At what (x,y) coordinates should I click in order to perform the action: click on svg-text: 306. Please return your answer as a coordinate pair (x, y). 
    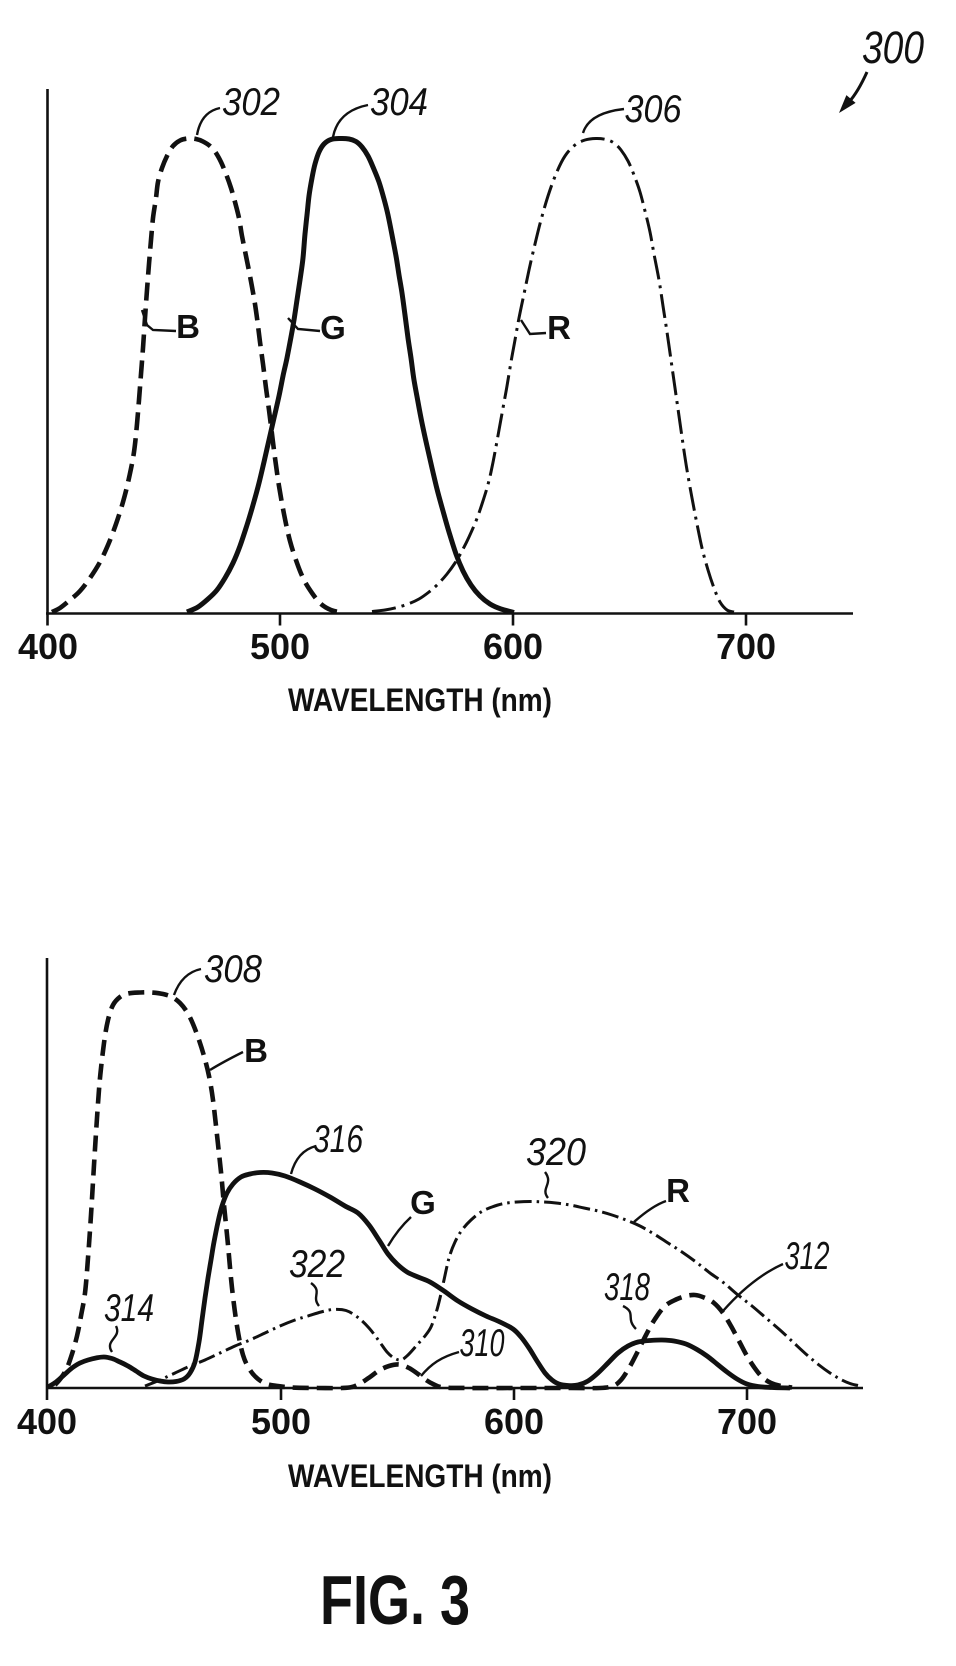
    Looking at the image, I should click on (653, 109).